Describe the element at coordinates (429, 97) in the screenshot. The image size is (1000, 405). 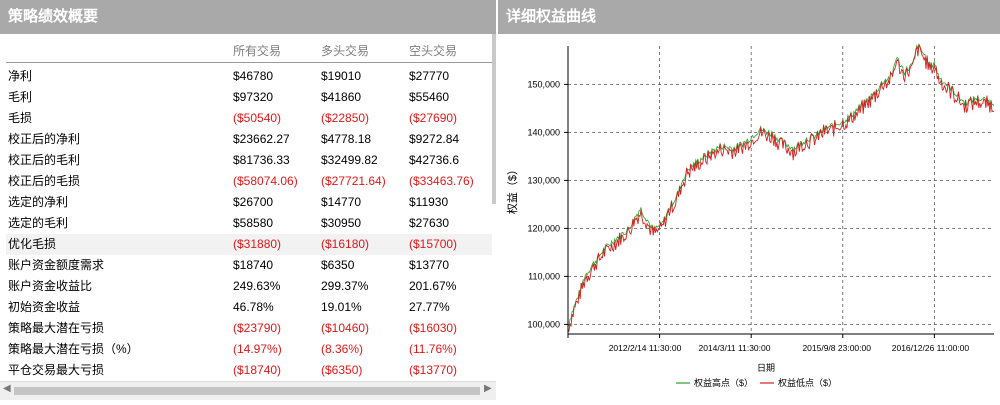
I see `cell-value: $55460` at that location.